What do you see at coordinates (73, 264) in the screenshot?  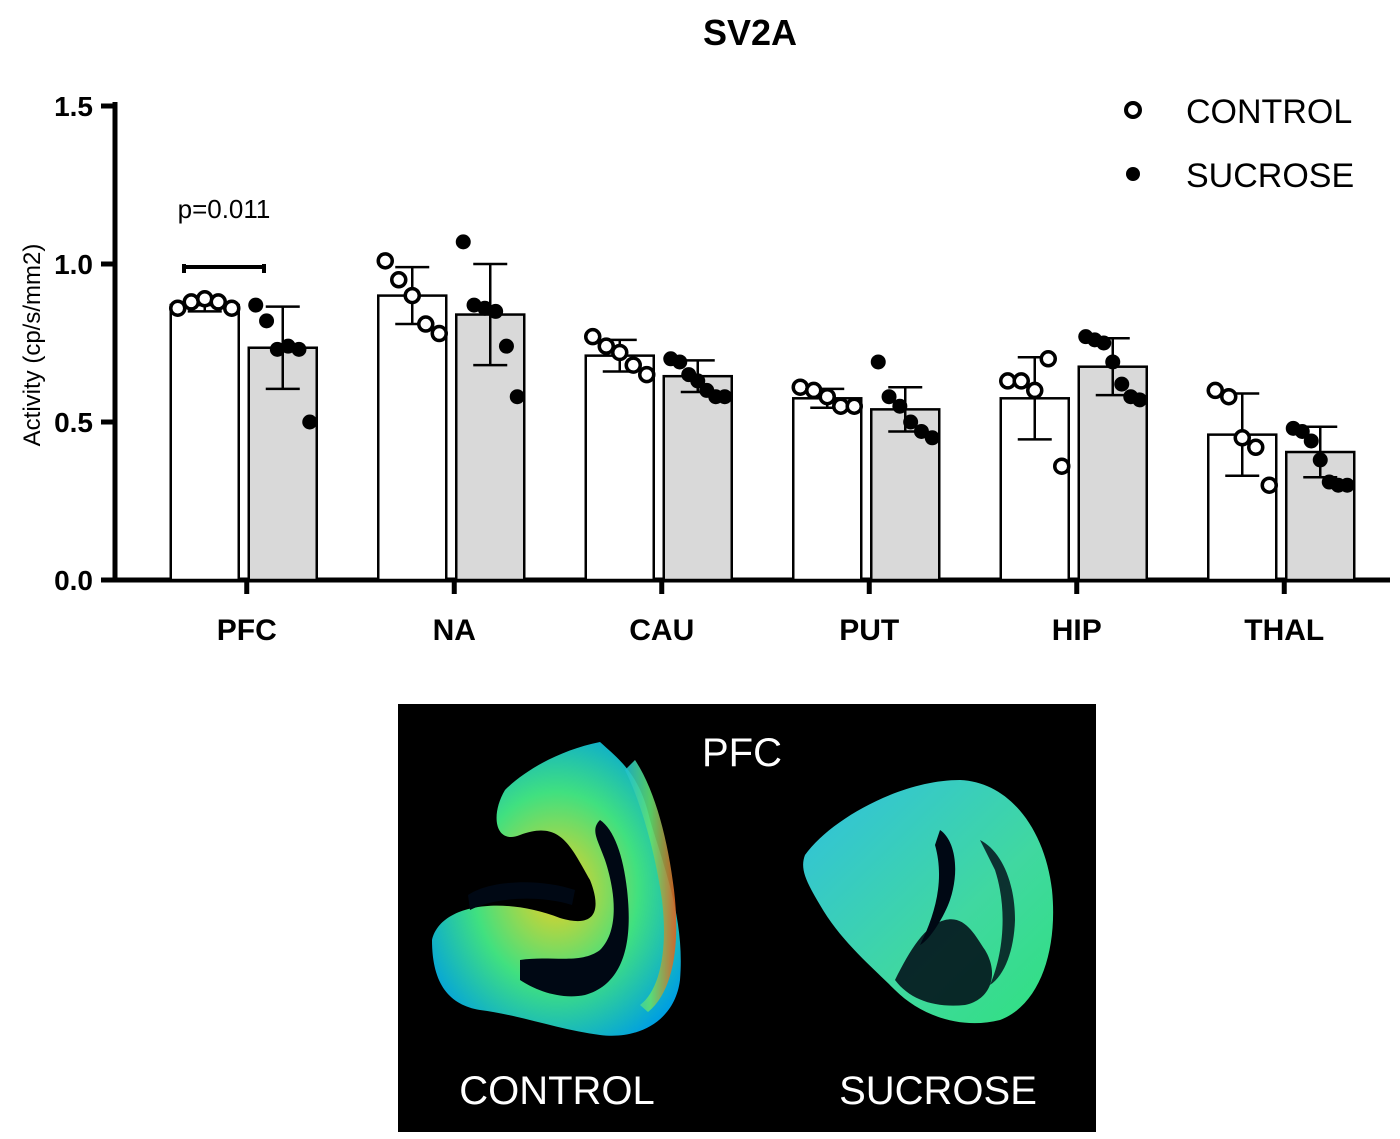 I see `y-tick-label: 1.0` at bounding box center [73, 264].